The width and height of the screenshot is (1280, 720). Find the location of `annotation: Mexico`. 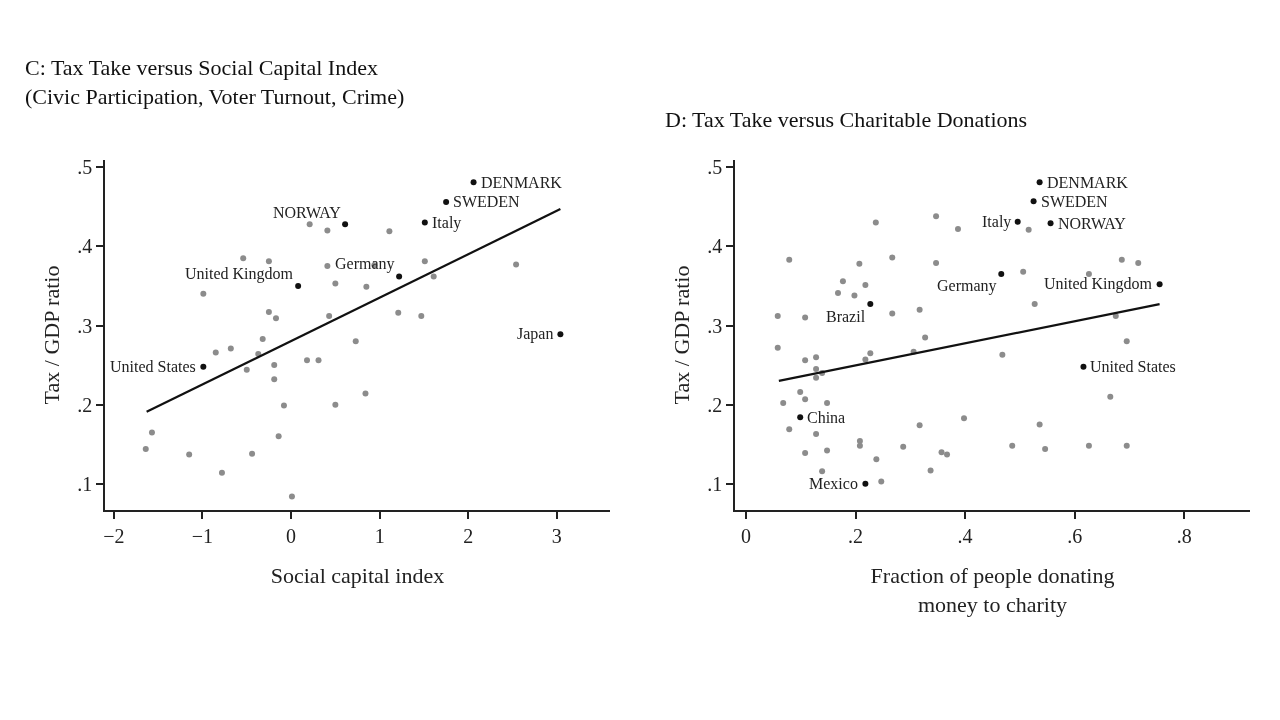

annotation: Mexico is located at coordinates (833, 483).